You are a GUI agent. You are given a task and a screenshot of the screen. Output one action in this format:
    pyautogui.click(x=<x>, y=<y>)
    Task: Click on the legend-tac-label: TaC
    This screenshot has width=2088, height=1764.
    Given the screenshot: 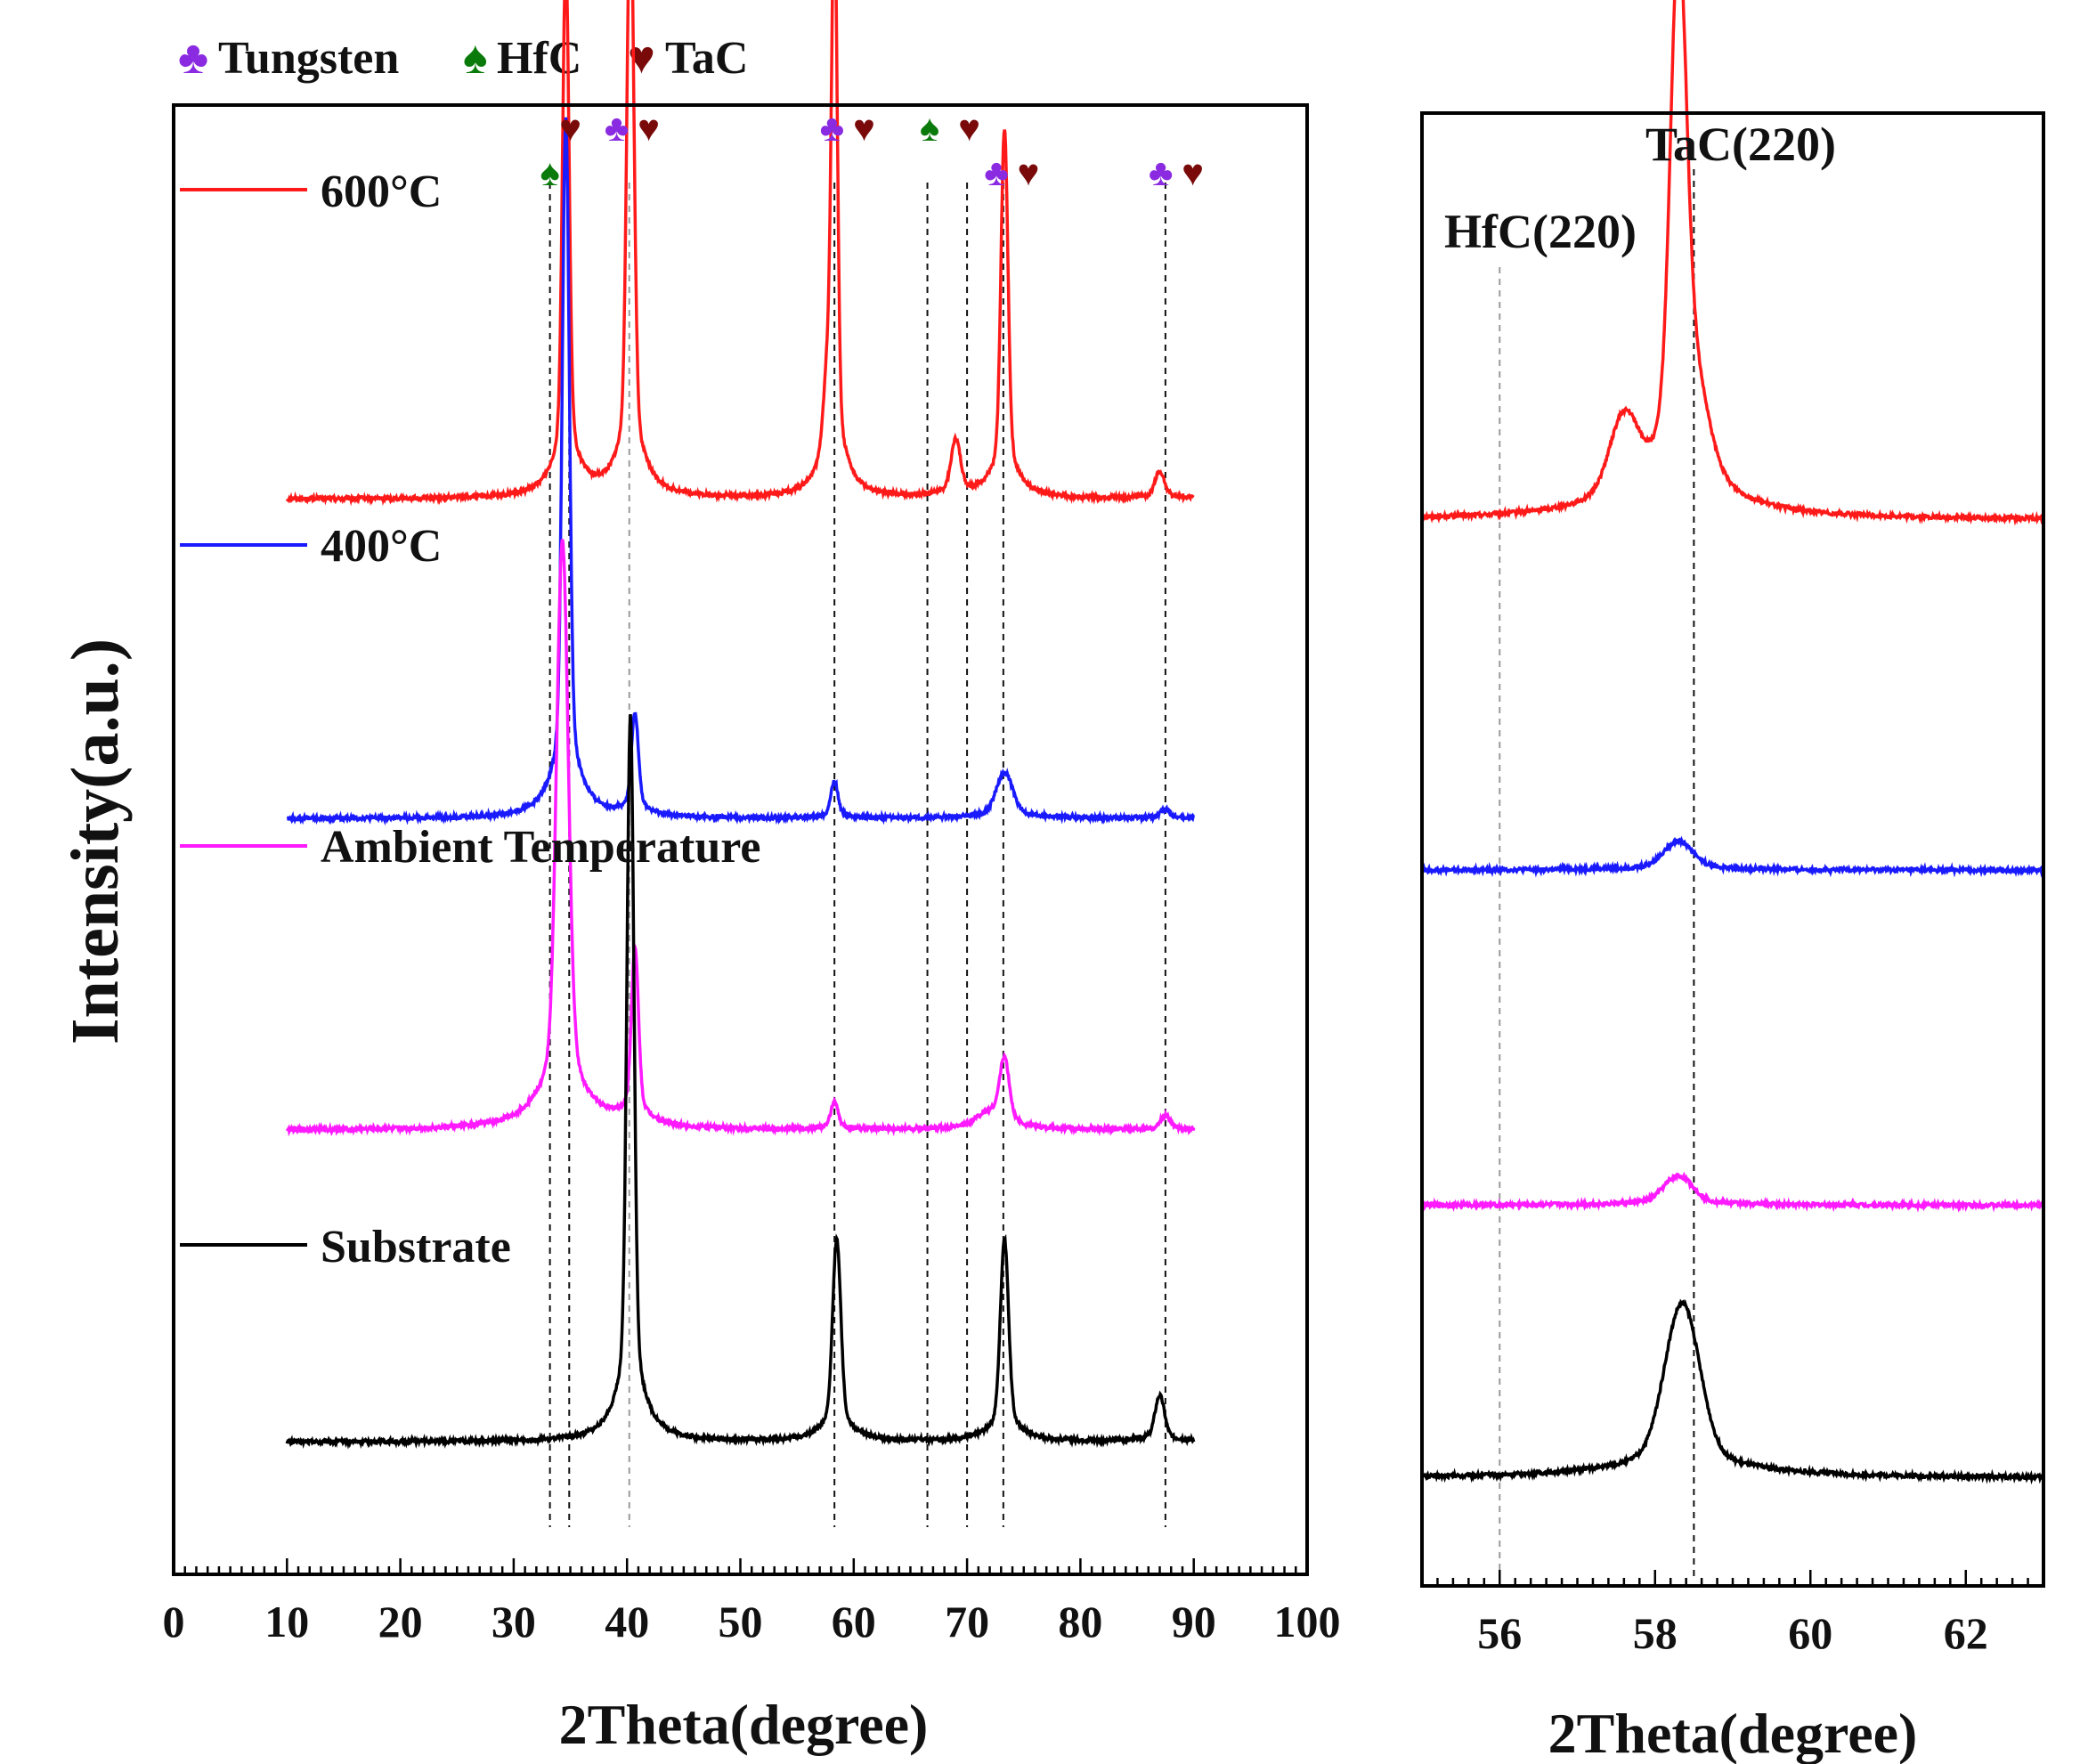 What is the action you would take?
    pyautogui.click(x=706, y=58)
    